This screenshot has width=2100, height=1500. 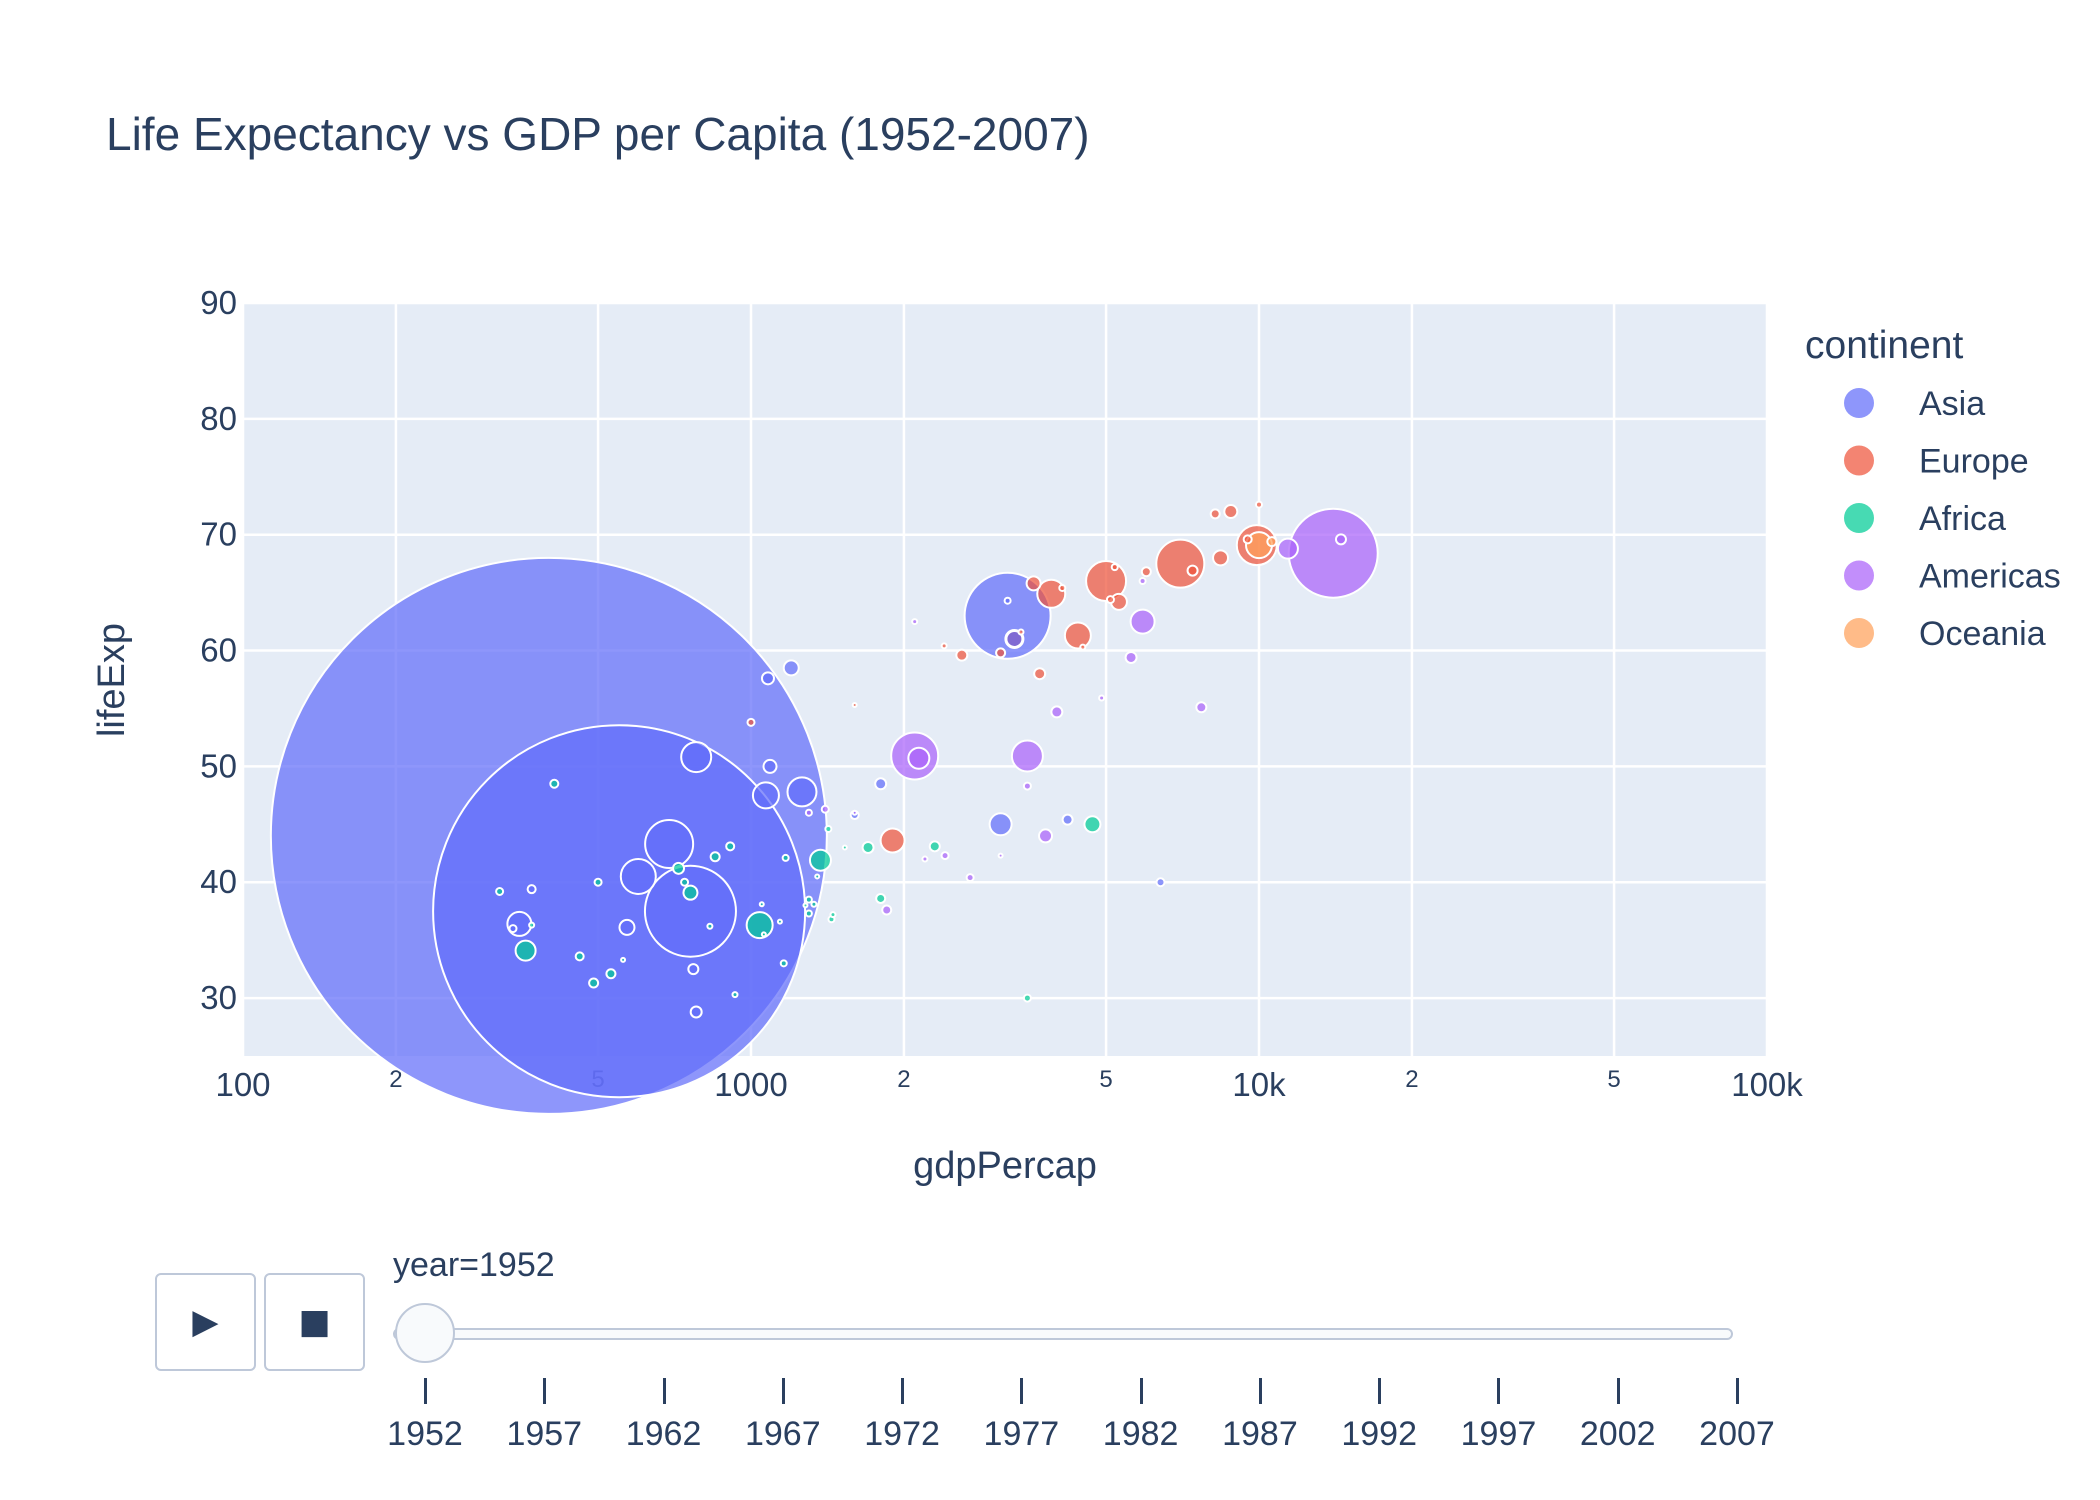 I want to click on y-tick-label: 60, so click(x=218, y=650).